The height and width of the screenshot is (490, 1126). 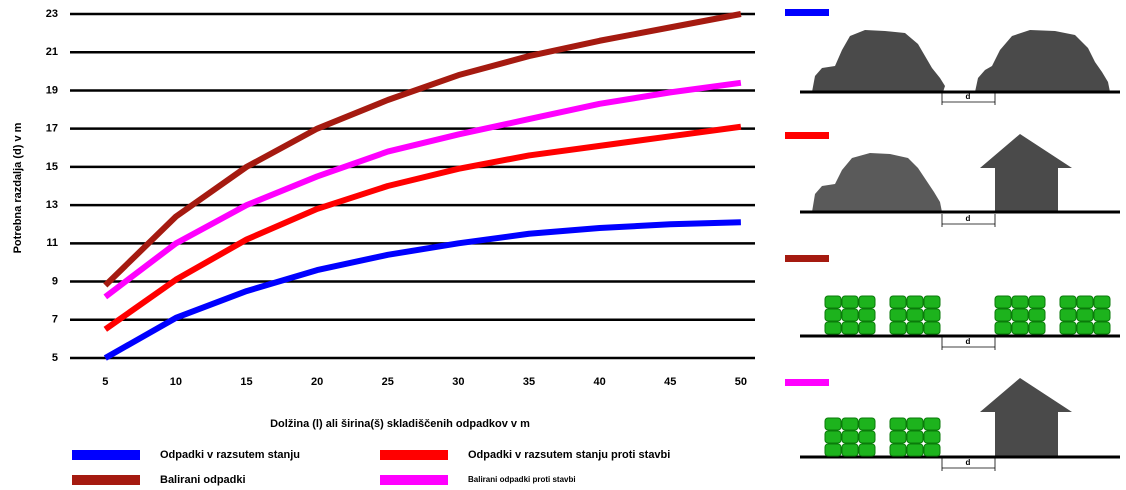 I want to click on x-tick-label: 40, so click(x=600, y=382).